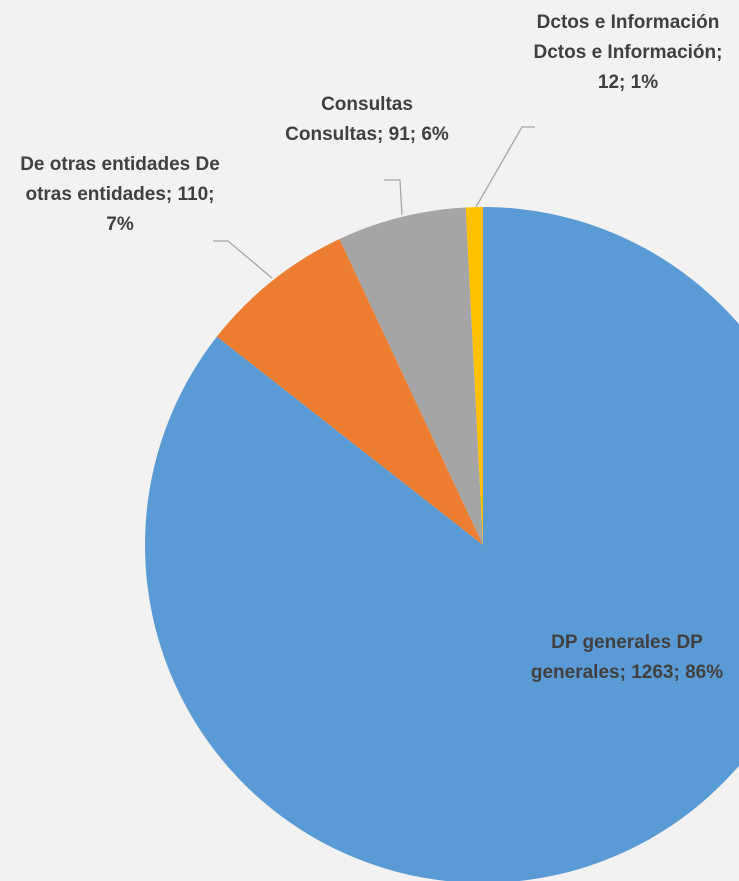  Describe the element at coordinates (367, 119) in the screenshot. I see `data-label: Consultas Consultas; 91; 6%` at that location.